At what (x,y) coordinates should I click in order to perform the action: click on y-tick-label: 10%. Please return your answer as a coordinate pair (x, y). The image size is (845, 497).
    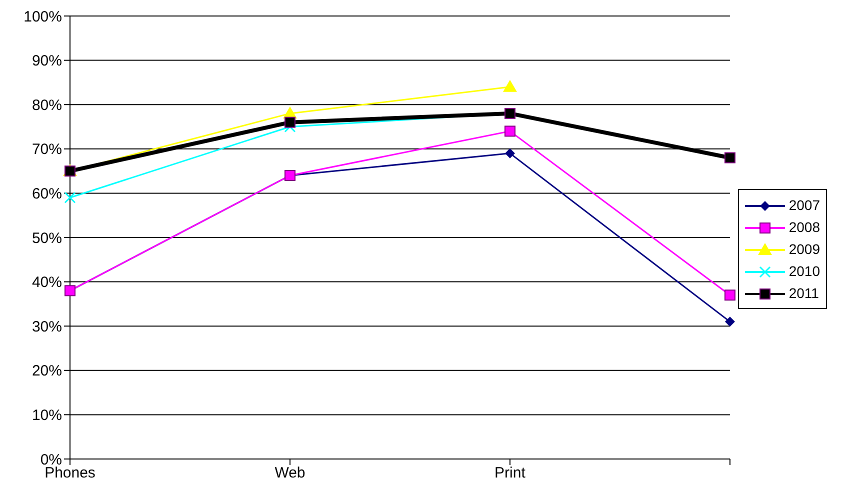
    Looking at the image, I should click on (47, 415).